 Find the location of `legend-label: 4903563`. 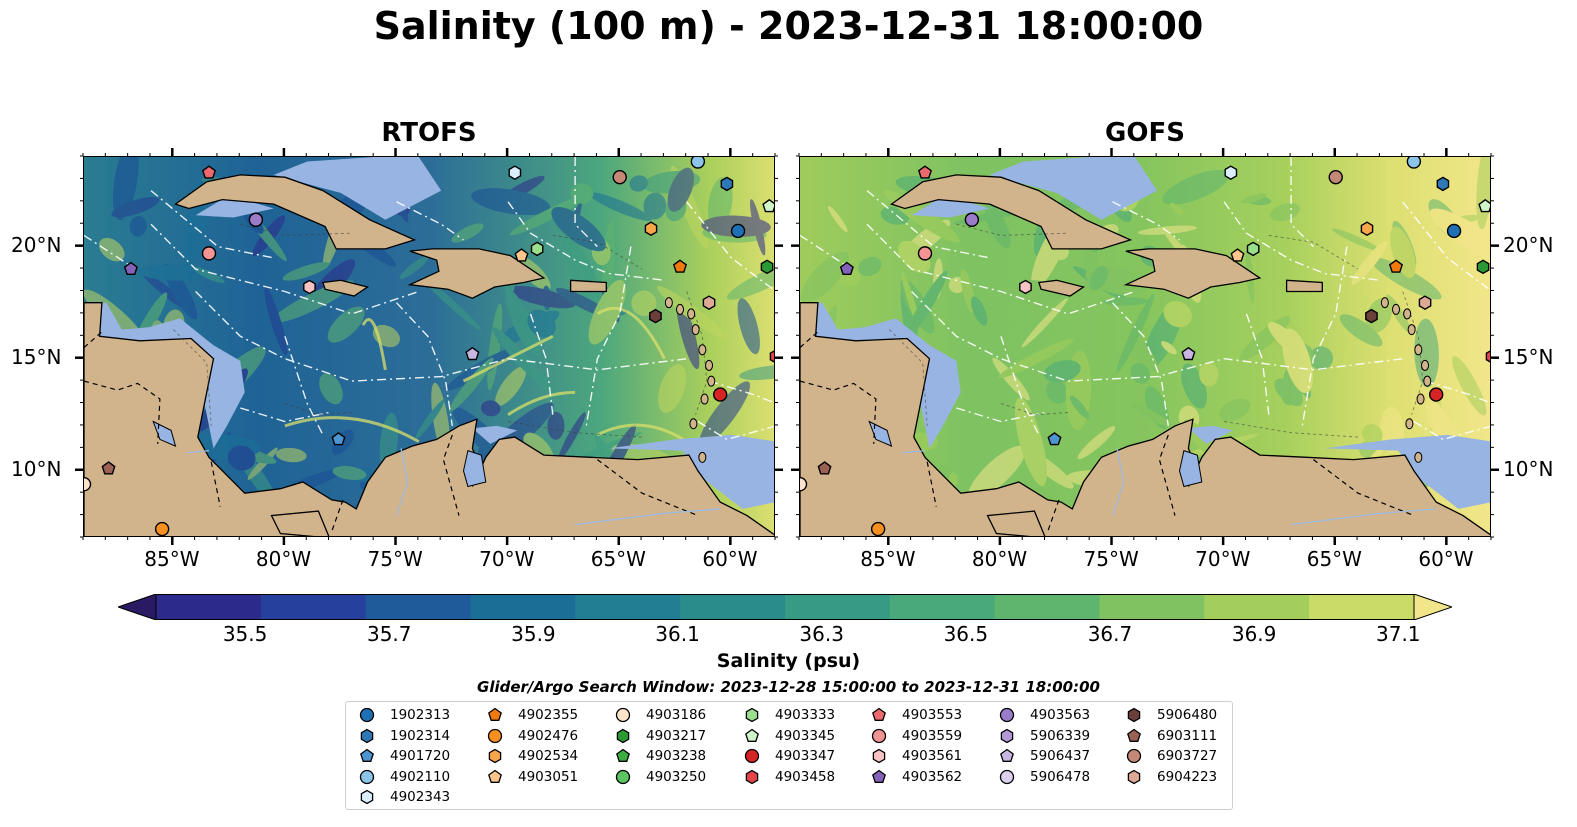

legend-label: 4903563 is located at coordinates (1060, 715).